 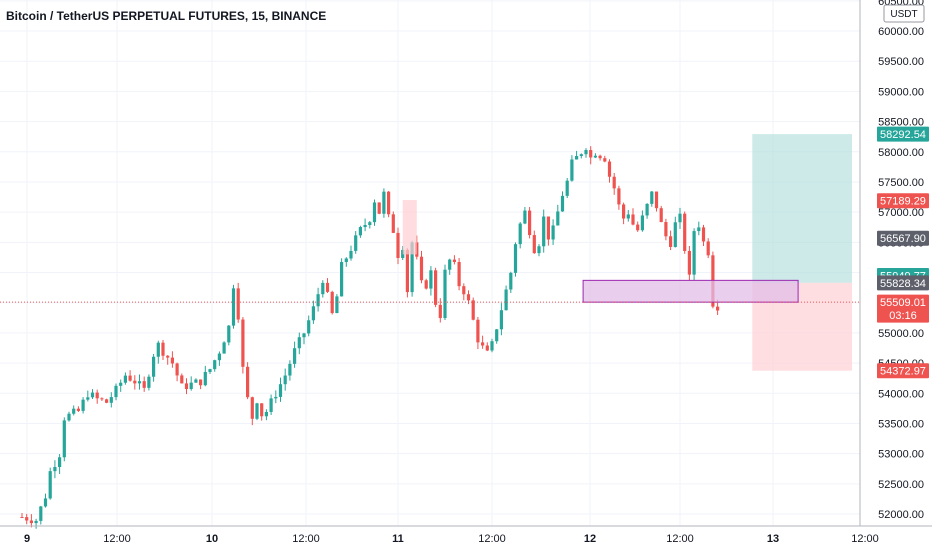 What do you see at coordinates (212, 539) in the screenshot?
I see `x-tick-label: 10` at bounding box center [212, 539].